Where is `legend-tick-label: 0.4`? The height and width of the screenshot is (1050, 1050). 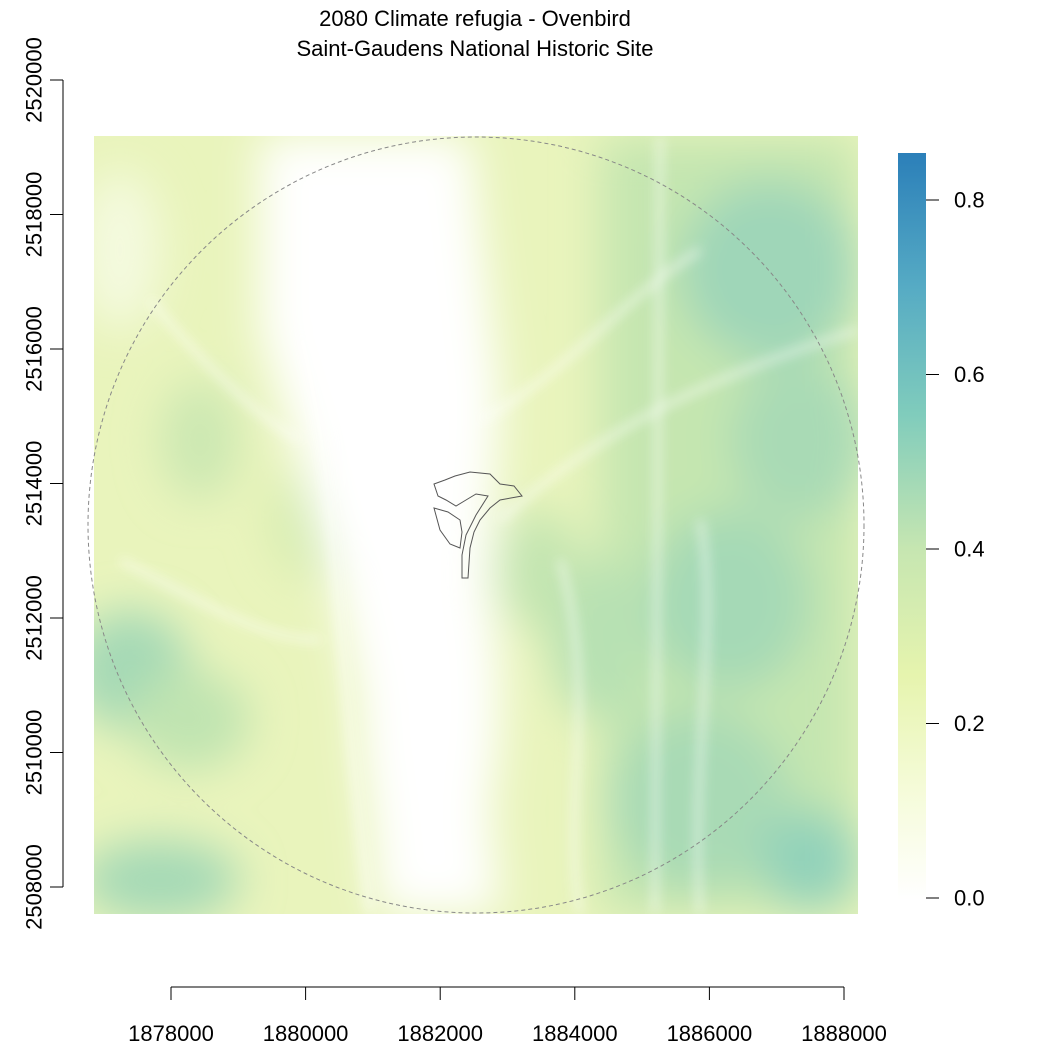 legend-tick-label: 0.4 is located at coordinates (969, 549).